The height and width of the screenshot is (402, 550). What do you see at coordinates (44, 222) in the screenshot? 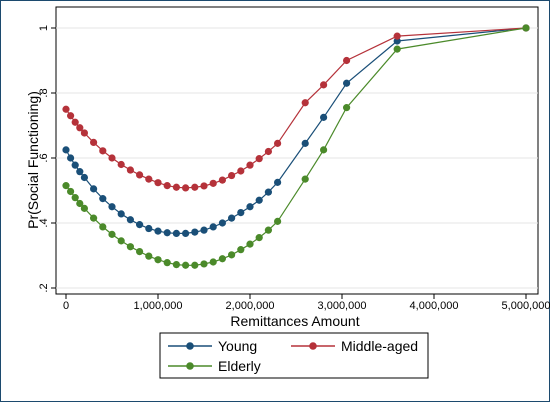
I see `y-tick-label: .4` at bounding box center [44, 222].